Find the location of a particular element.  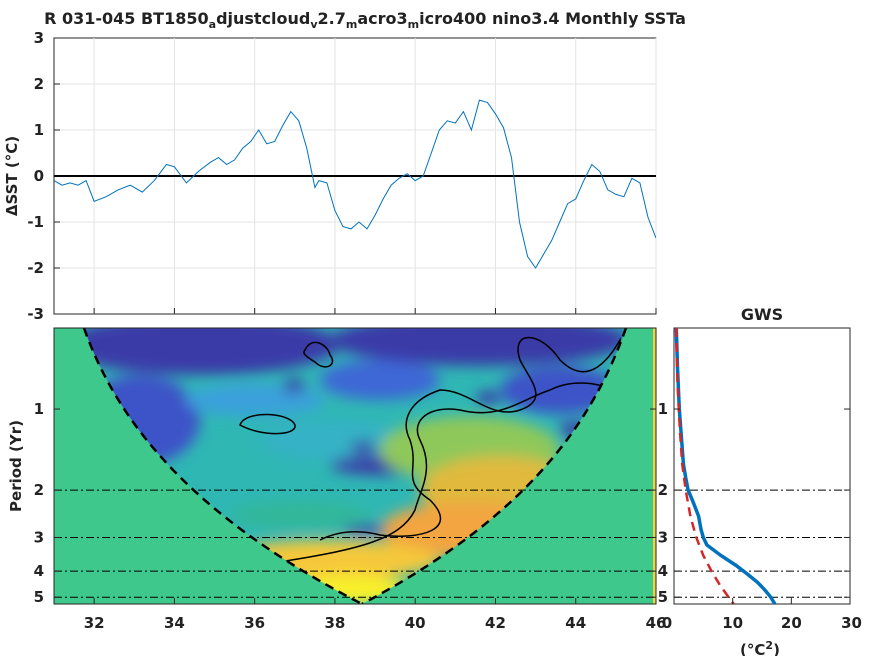

title-subscript: a is located at coordinates (212, 24).